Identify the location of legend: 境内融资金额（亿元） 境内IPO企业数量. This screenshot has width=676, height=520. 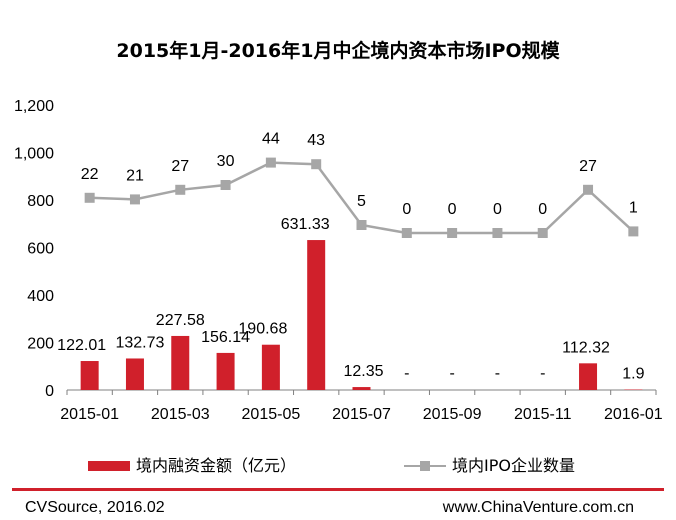
(331, 465).